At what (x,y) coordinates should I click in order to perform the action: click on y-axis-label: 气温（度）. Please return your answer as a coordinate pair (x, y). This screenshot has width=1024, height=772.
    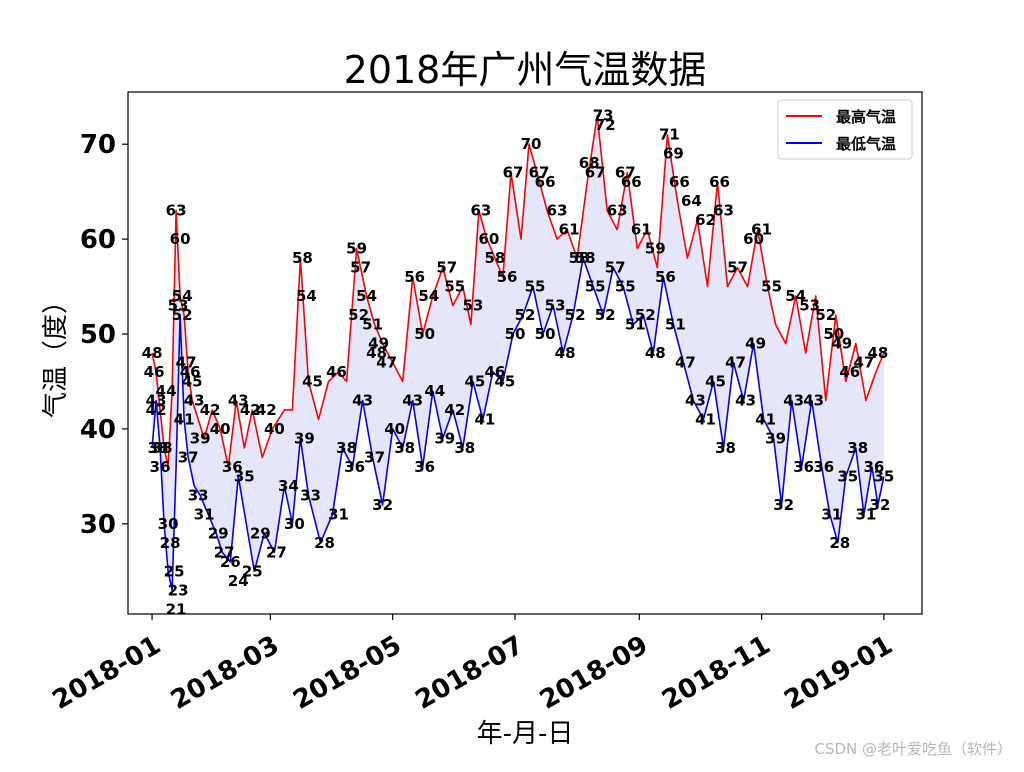
    Looking at the image, I should click on (56, 353).